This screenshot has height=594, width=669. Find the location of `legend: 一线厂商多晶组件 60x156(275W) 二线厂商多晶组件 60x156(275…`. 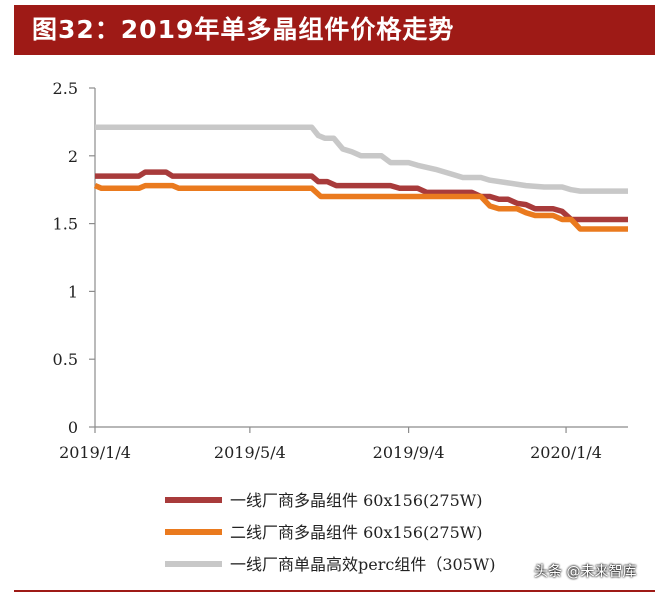

legend: 一线厂商多晶组件 60x156(275W) 二线厂商多晶组件 60x156(275… is located at coordinates (330, 532).